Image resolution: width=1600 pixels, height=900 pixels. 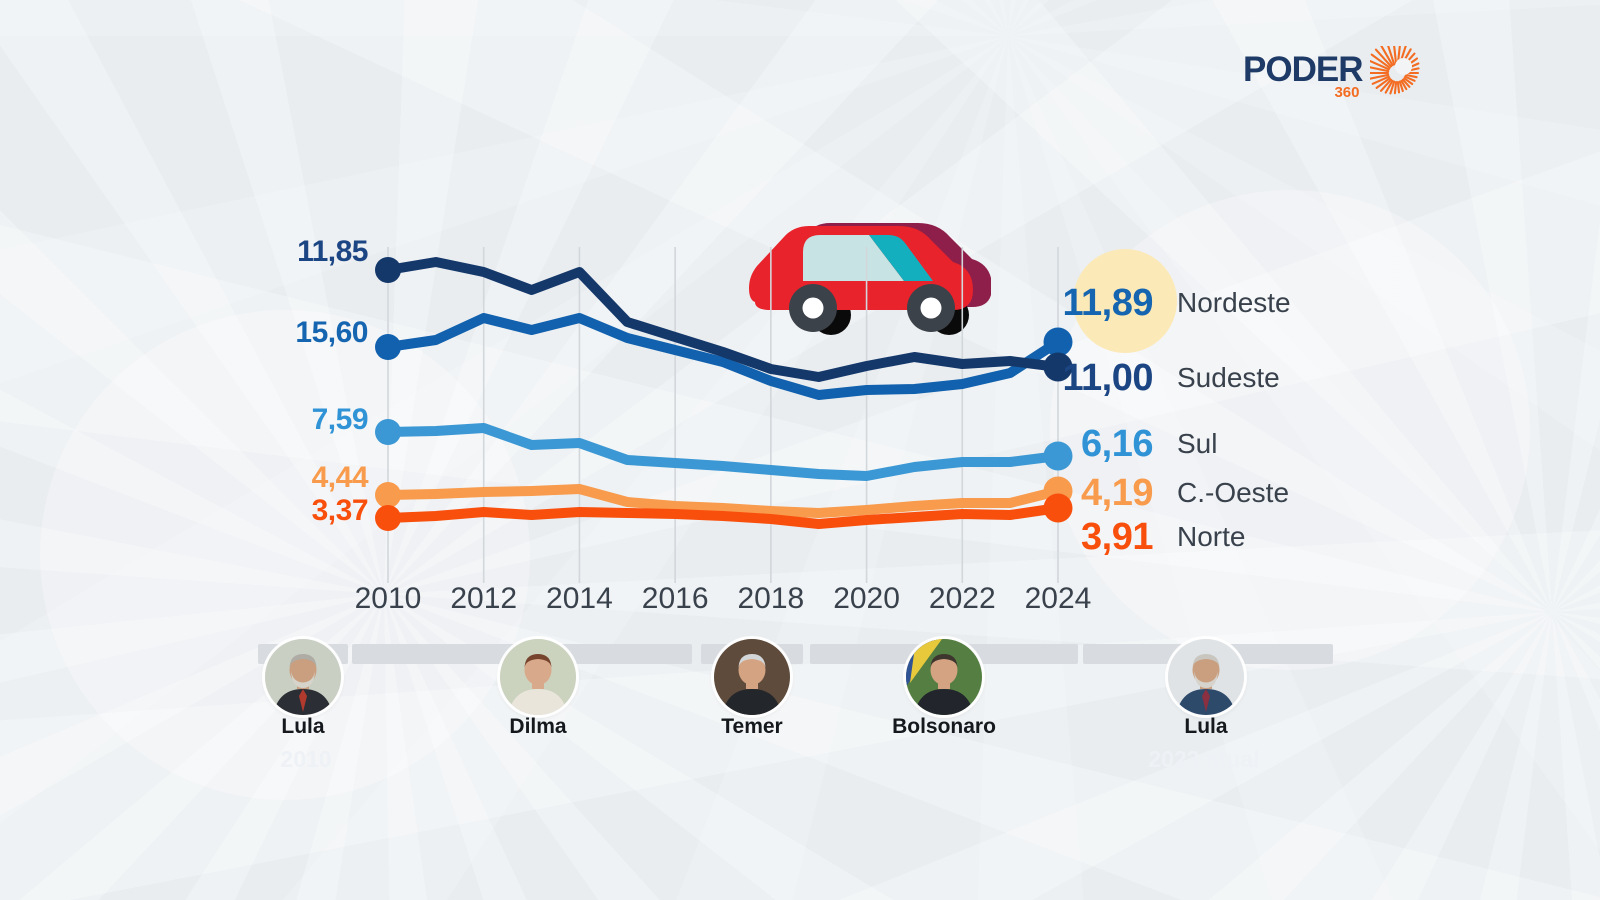 I want to click on end-dot-nordeste, so click(x=1058, y=342).